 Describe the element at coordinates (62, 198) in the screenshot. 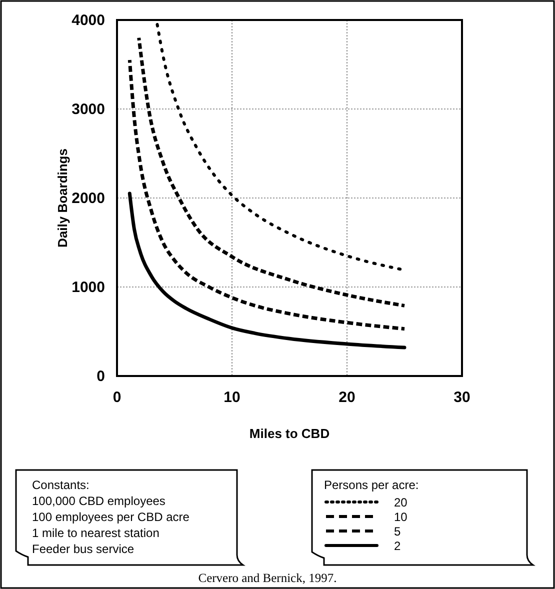

I see `y-axis-title: Daily Boardings` at that location.